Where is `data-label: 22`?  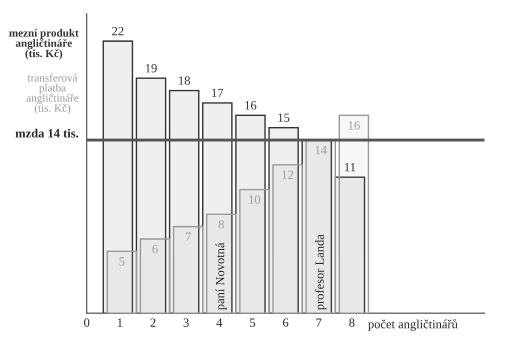
data-label: 22 is located at coordinates (118, 31).